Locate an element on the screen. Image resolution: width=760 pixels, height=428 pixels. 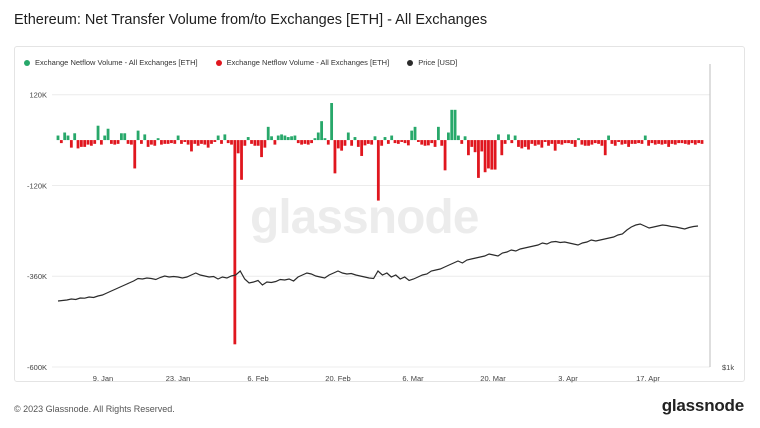
legend-item-price: Price [USD] is located at coordinates (432, 62).